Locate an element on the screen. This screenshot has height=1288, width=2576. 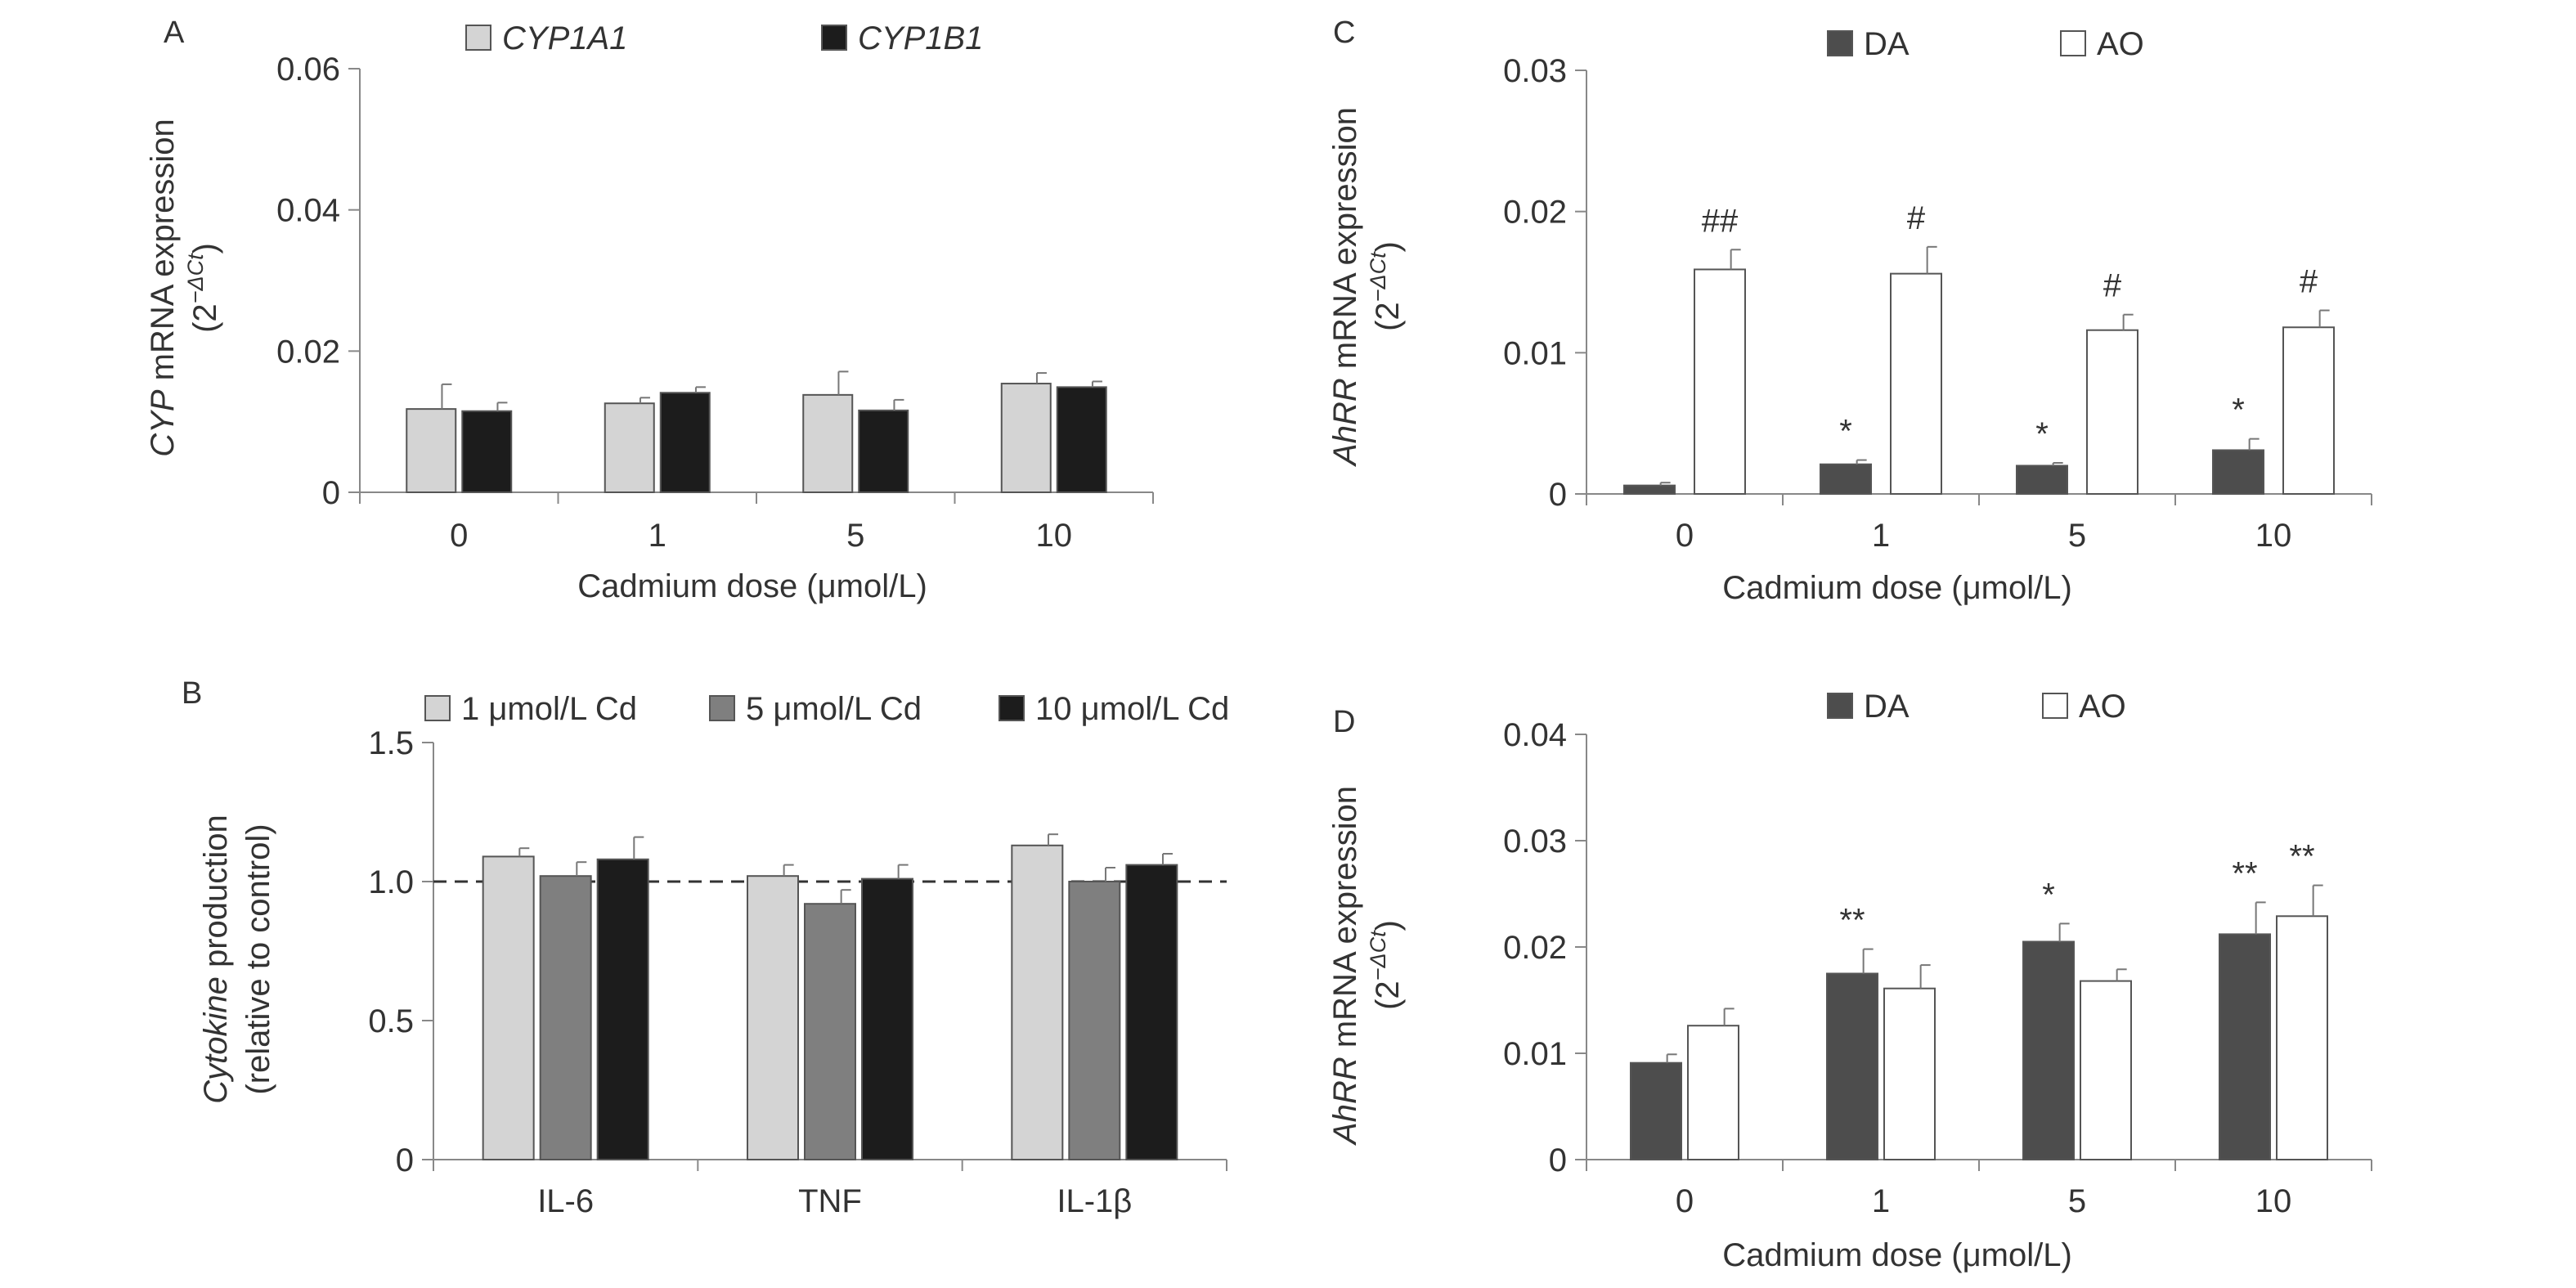
y-axis-ticks: 0 0.02 0.04 0.06 is located at coordinates (318, 281).